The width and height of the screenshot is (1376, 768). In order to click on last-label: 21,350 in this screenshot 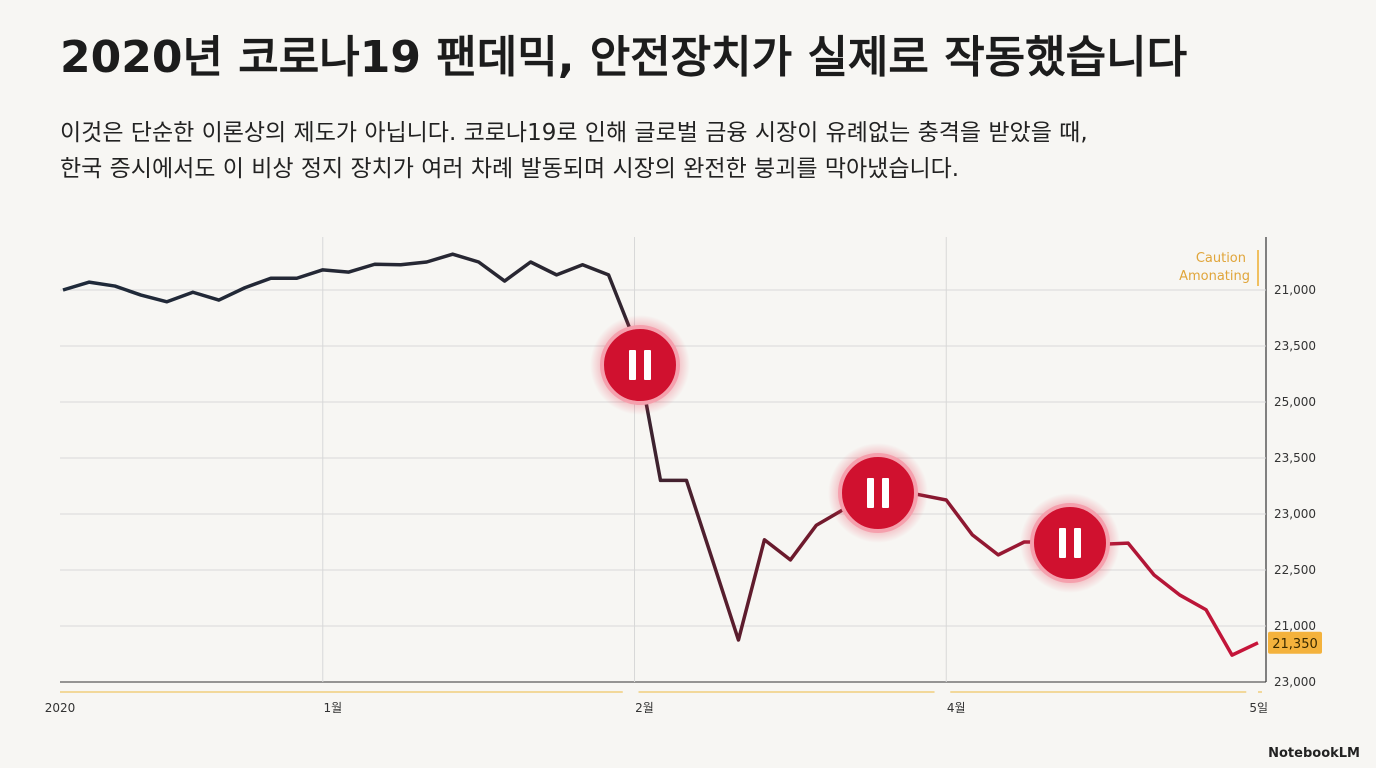, I will do `click(1295, 644)`.